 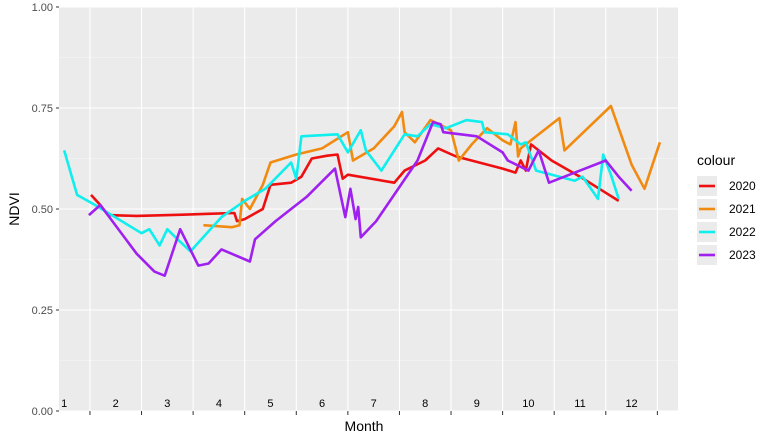 I want to click on x-axis-title: Month, so click(x=364, y=426).